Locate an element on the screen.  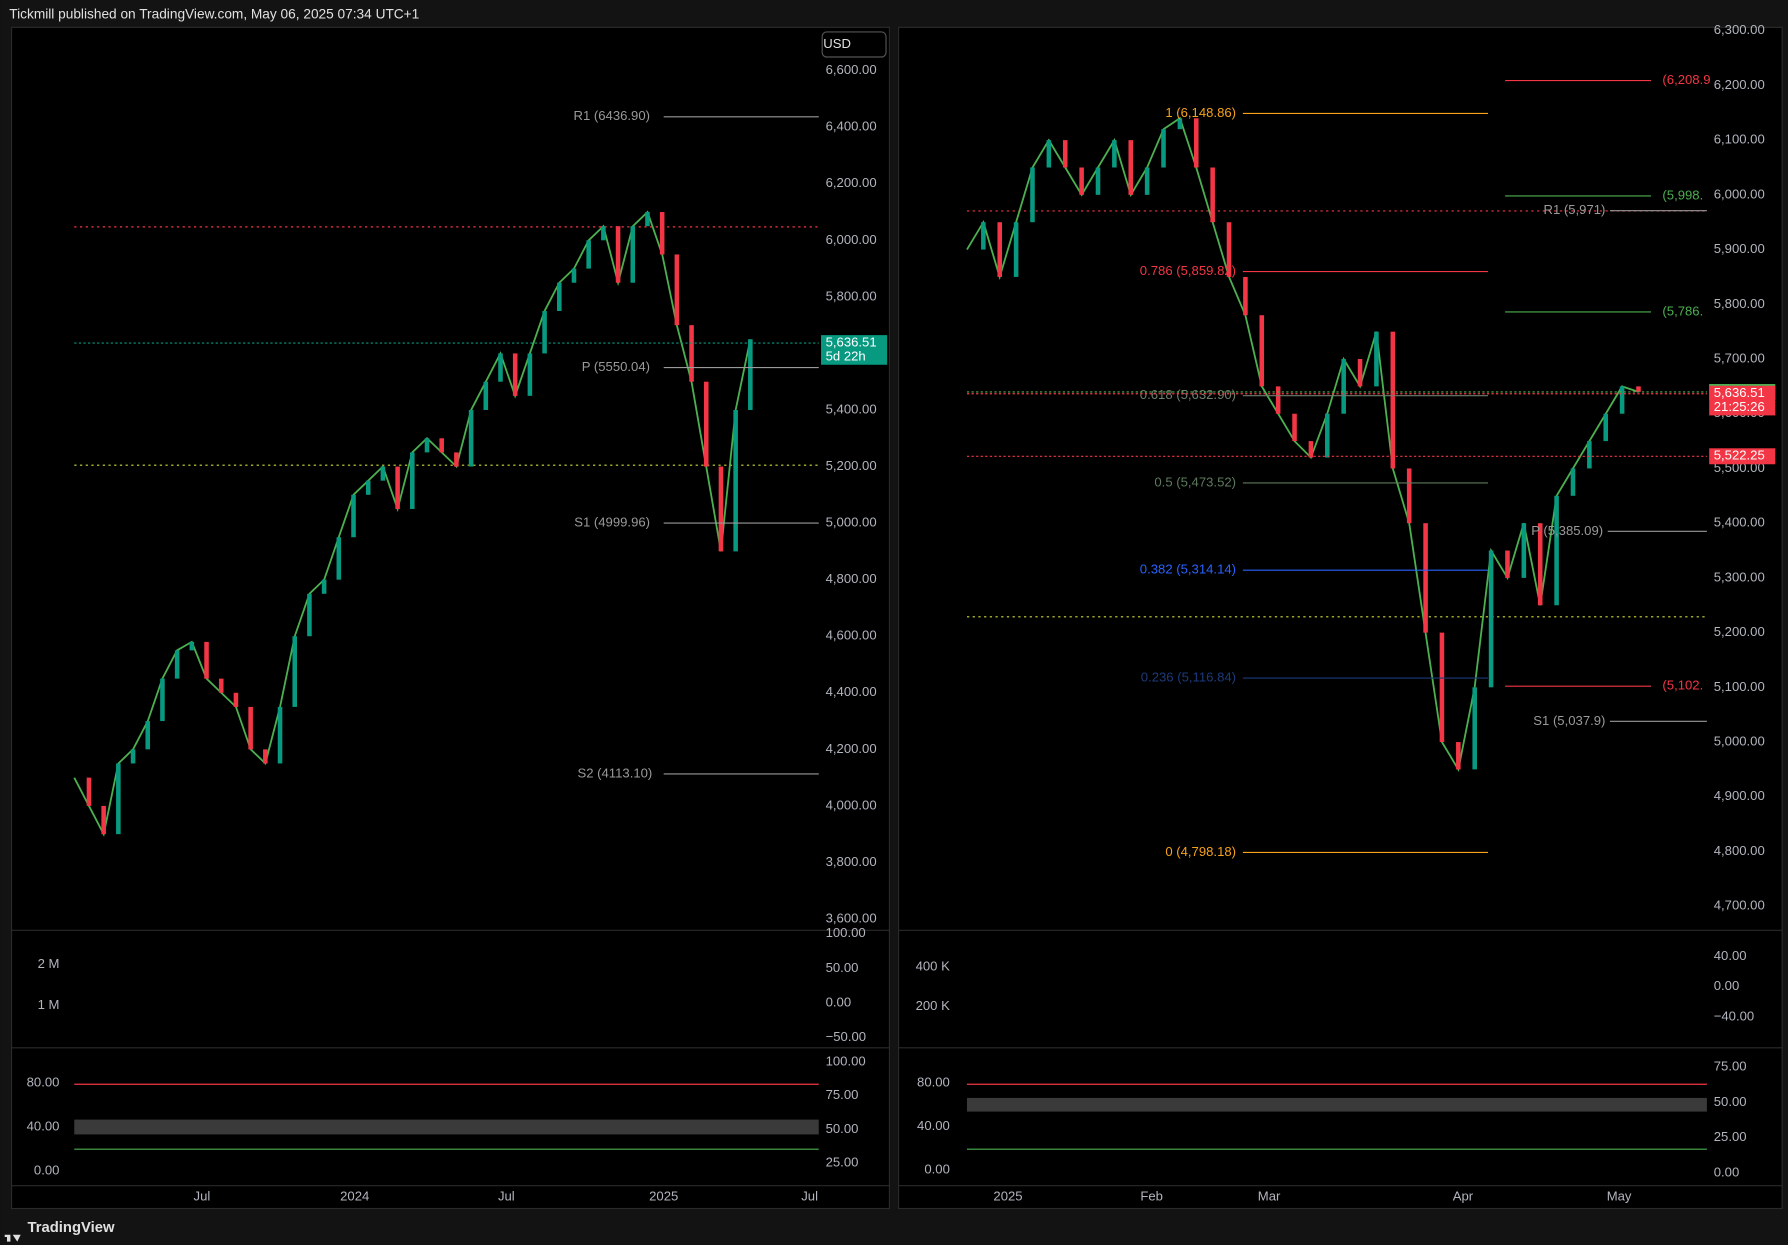
axis-tick-label: 5,900.00 is located at coordinates (1739, 248).